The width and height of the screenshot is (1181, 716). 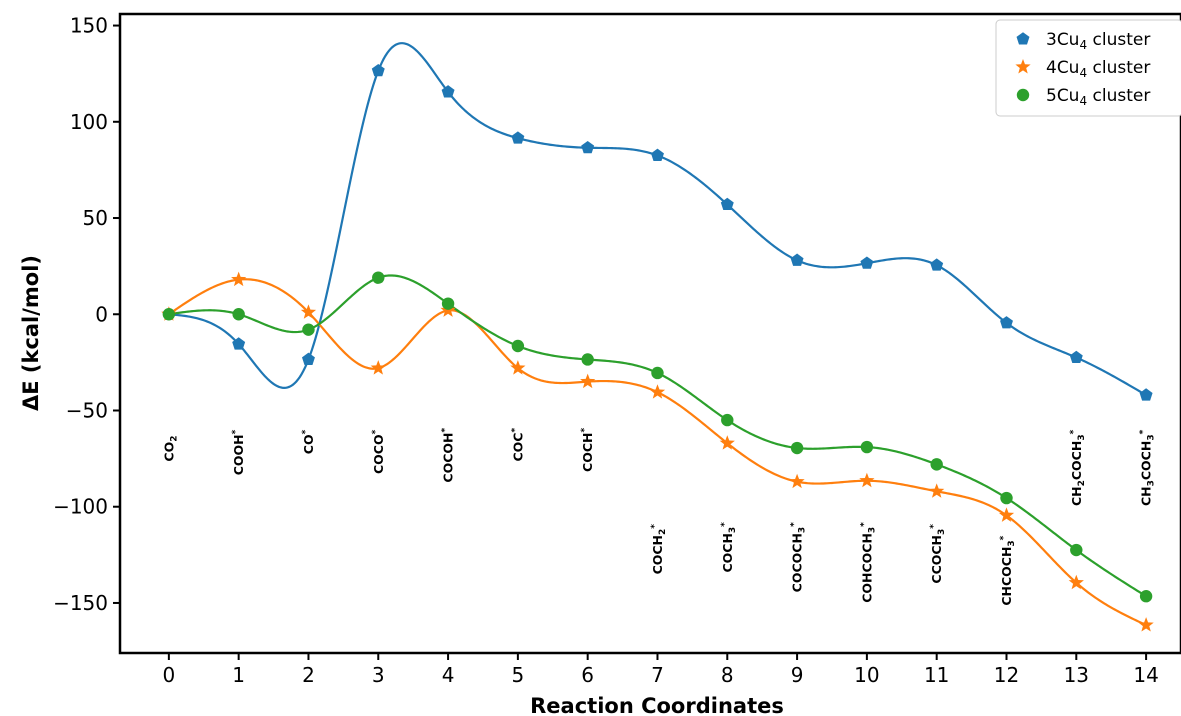 What do you see at coordinates (238, 675) in the screenshot?
I see `x-tick-label: 1` at bounding box center [238, 675].